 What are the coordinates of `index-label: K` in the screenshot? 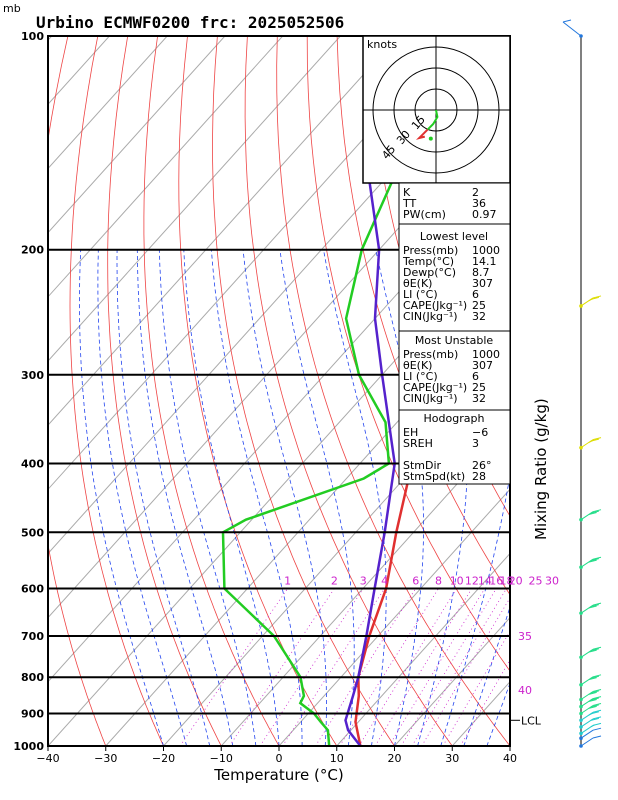 It's located at (407, 192).